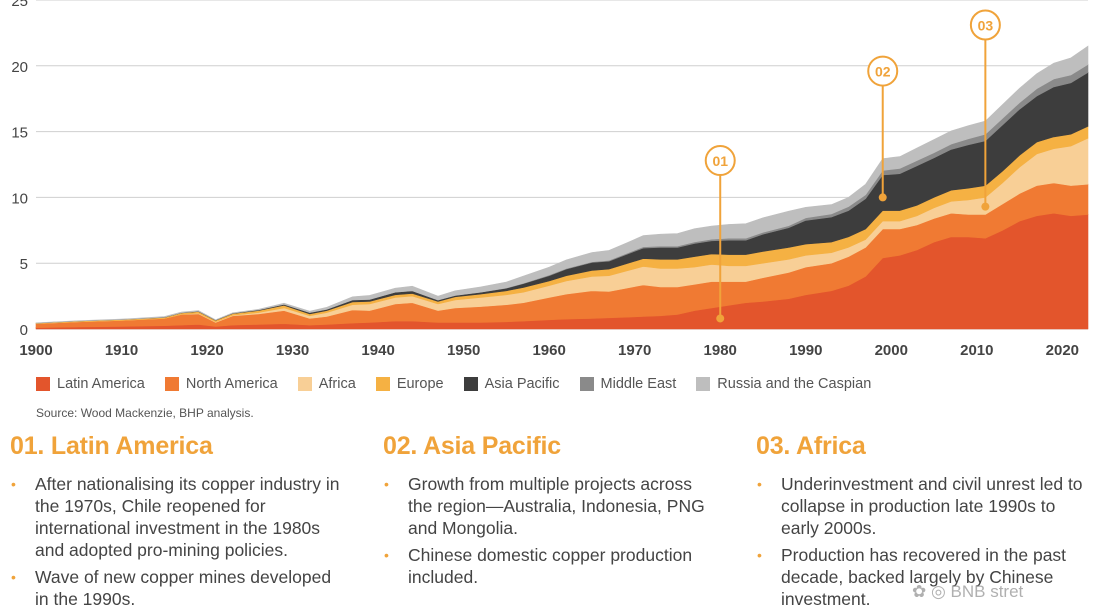  I want to click on legend-item: Africa, so click(326, 384).